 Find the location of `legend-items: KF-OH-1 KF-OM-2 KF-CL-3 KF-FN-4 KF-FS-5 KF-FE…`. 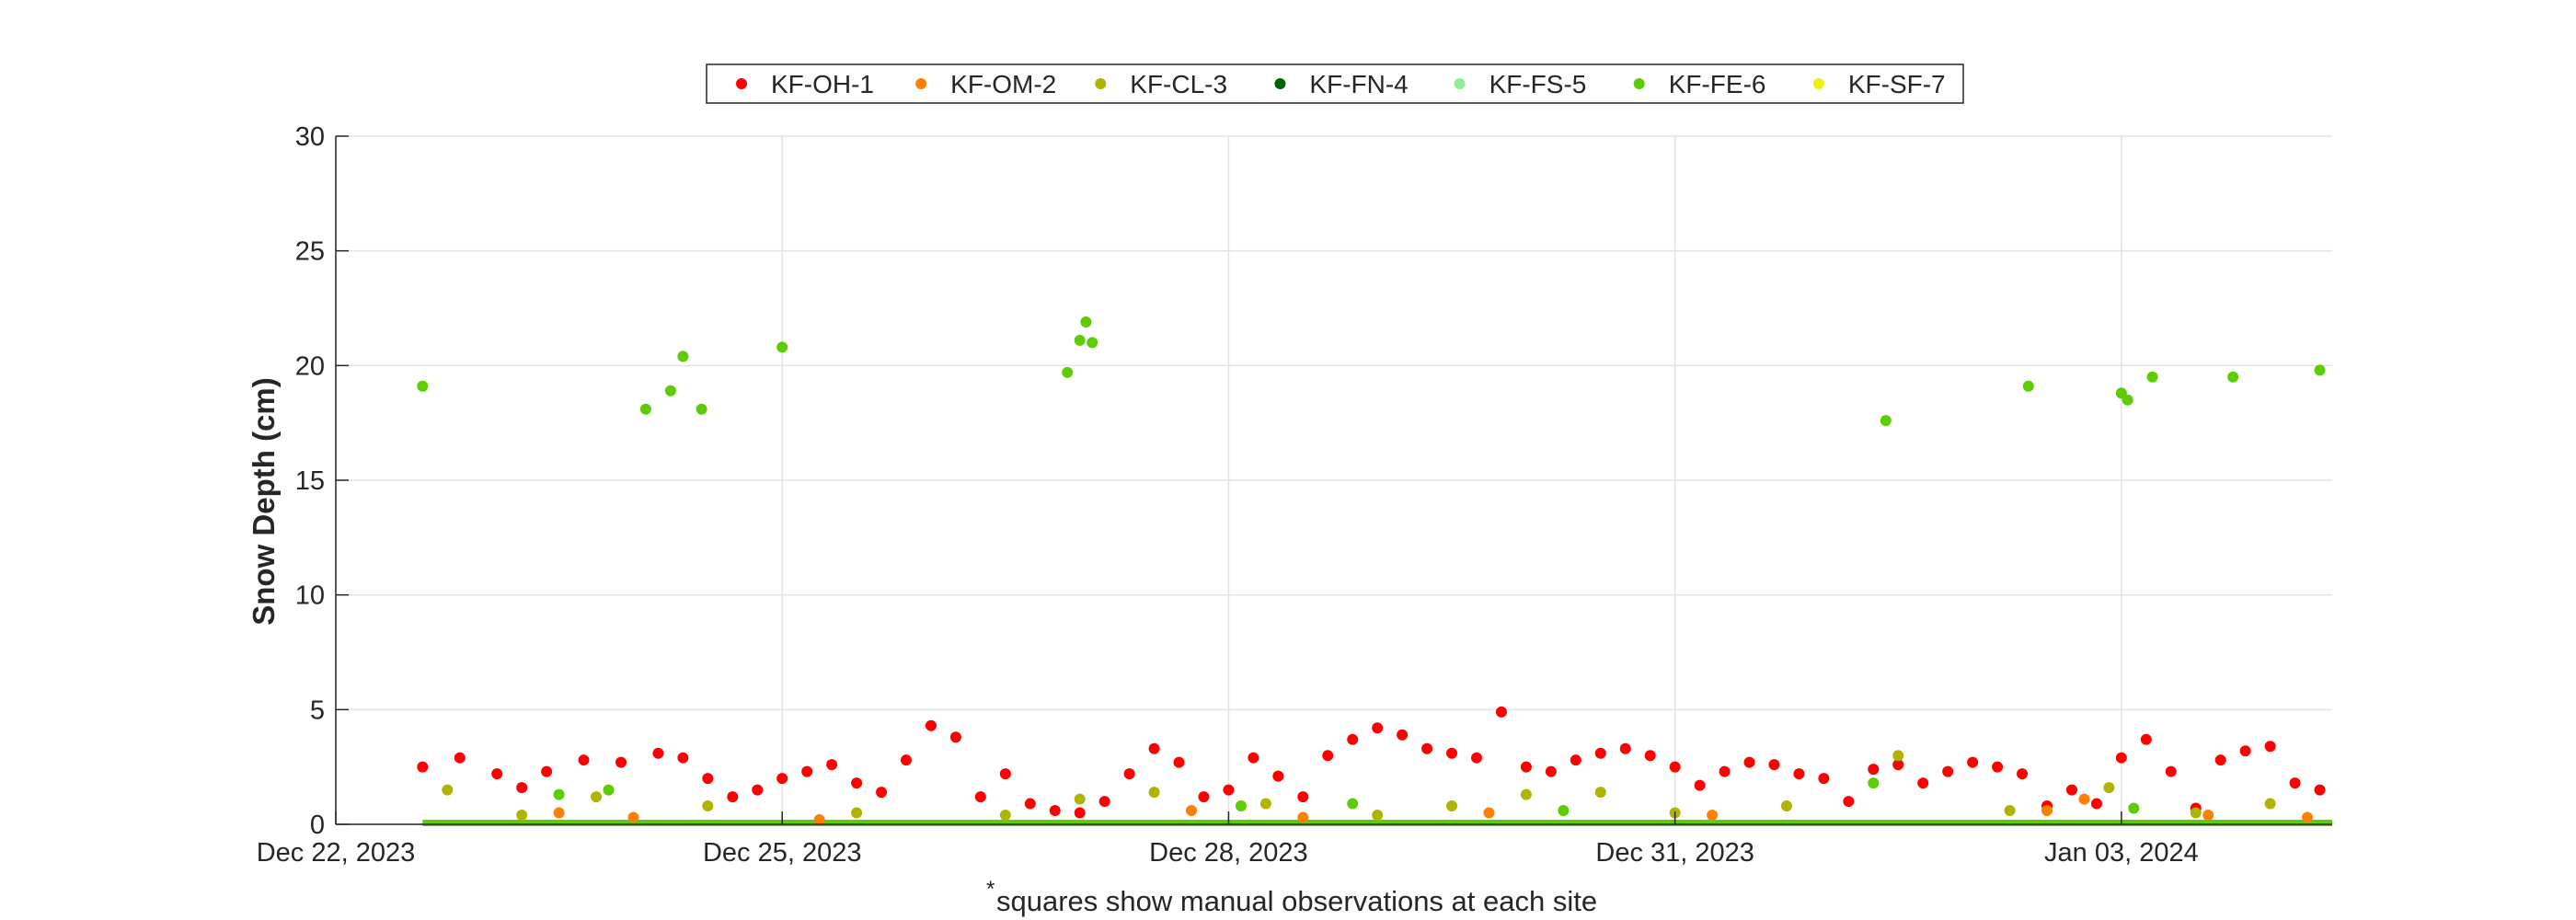

legend-items: KF-OH-1 KF-OM-2 KF-CL-3 KF-FN-4 KF-FS-5 KF-FE… is located at coordinates (1341, 84).